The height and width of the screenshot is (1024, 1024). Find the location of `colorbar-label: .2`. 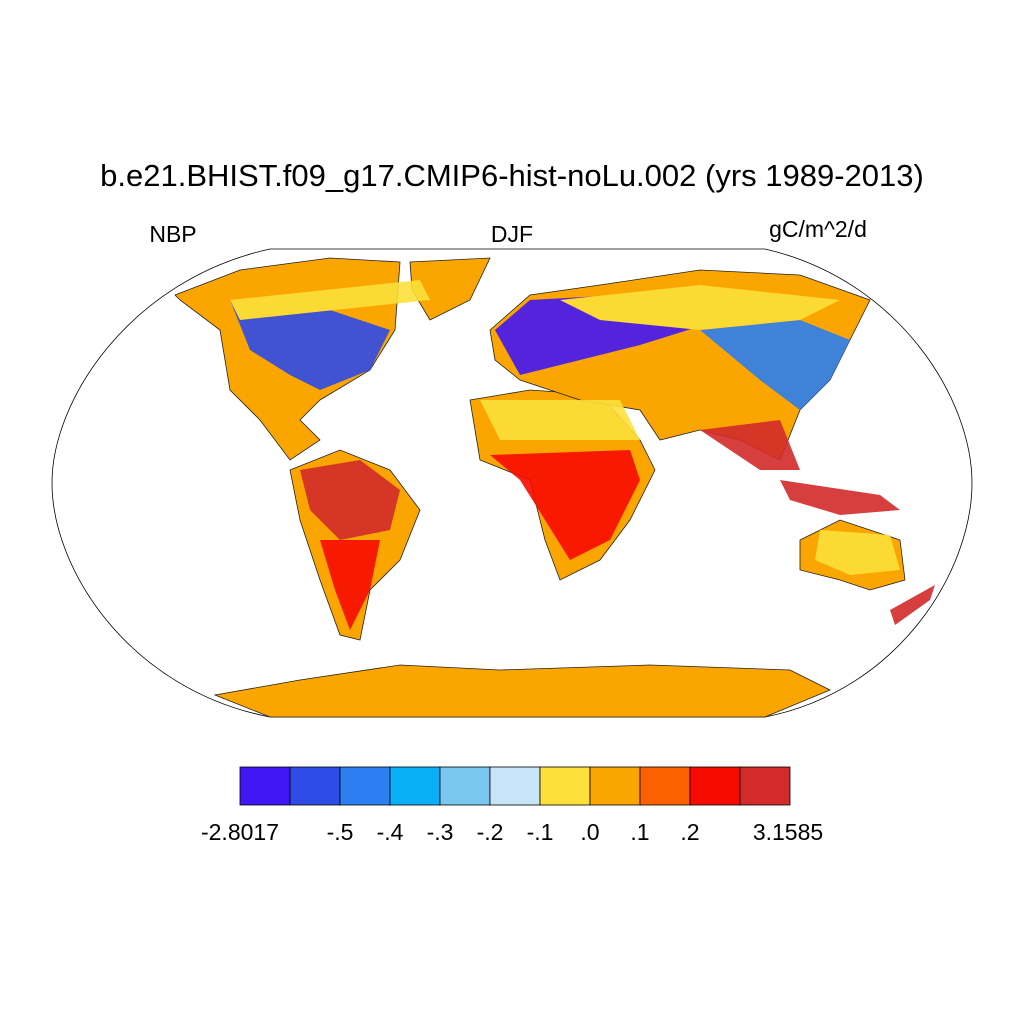

colorbar-label: .2 is located at coordinates (689, 832).